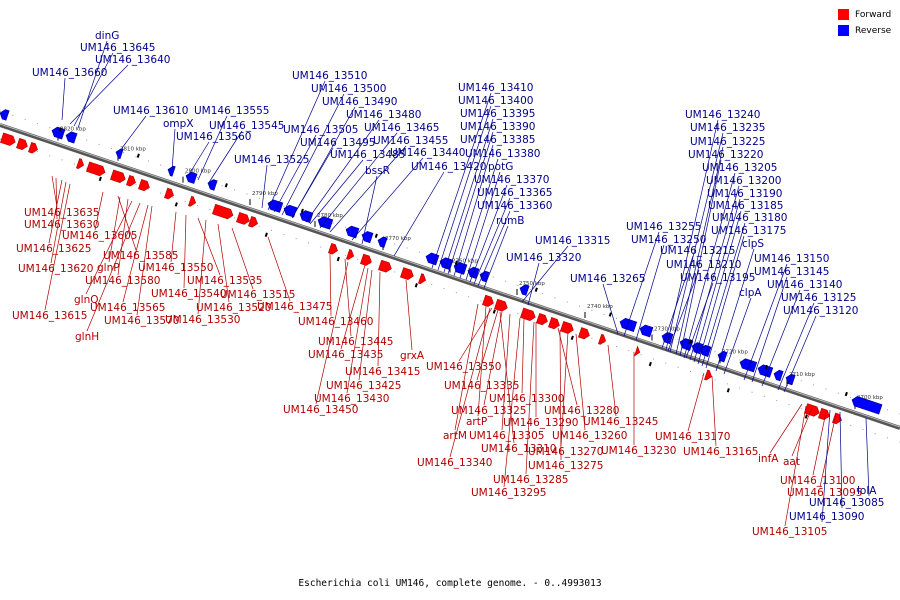 The image size is (900, 600). Describe the element at coordinates (335, 322) in the screenshot. I see `forward-gene-label: UM146_13460` at that location.